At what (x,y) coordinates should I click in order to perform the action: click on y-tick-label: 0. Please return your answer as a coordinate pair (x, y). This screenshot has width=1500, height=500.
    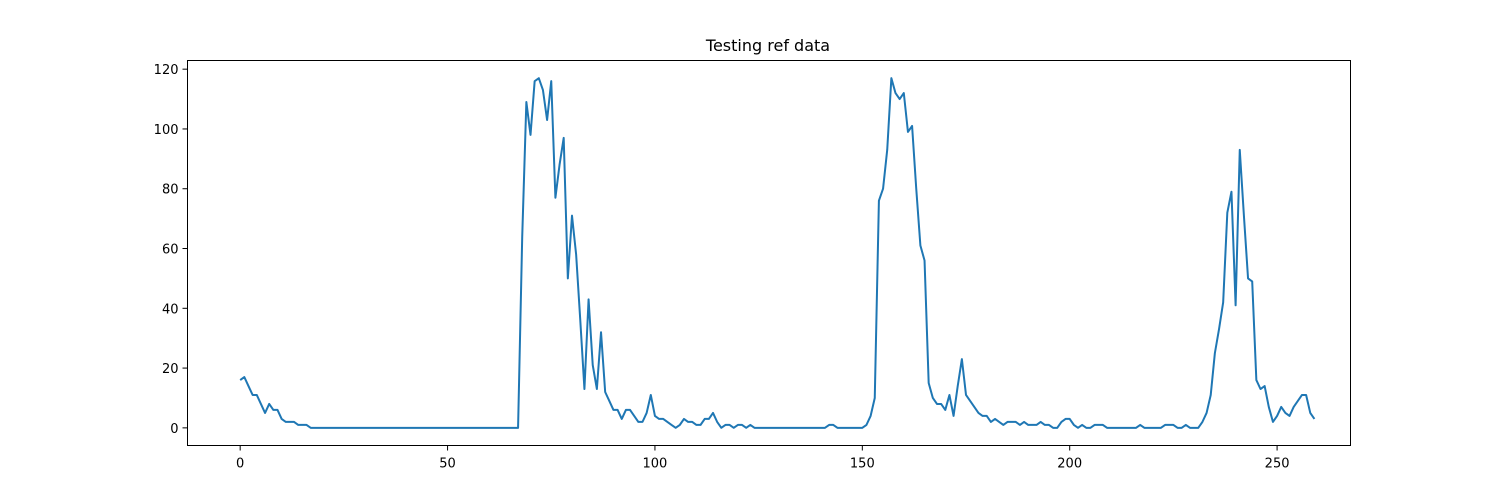
    Looking at the image, I should click on (174, 429).